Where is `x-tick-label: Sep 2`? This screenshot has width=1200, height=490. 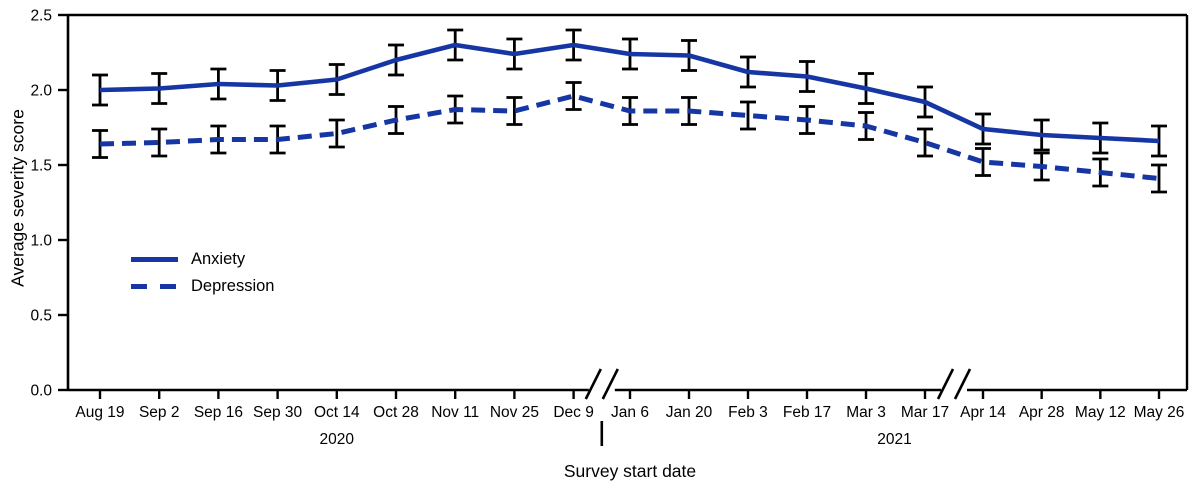
x-tick-label: Sep 2 is located at coordinates (159, 412).